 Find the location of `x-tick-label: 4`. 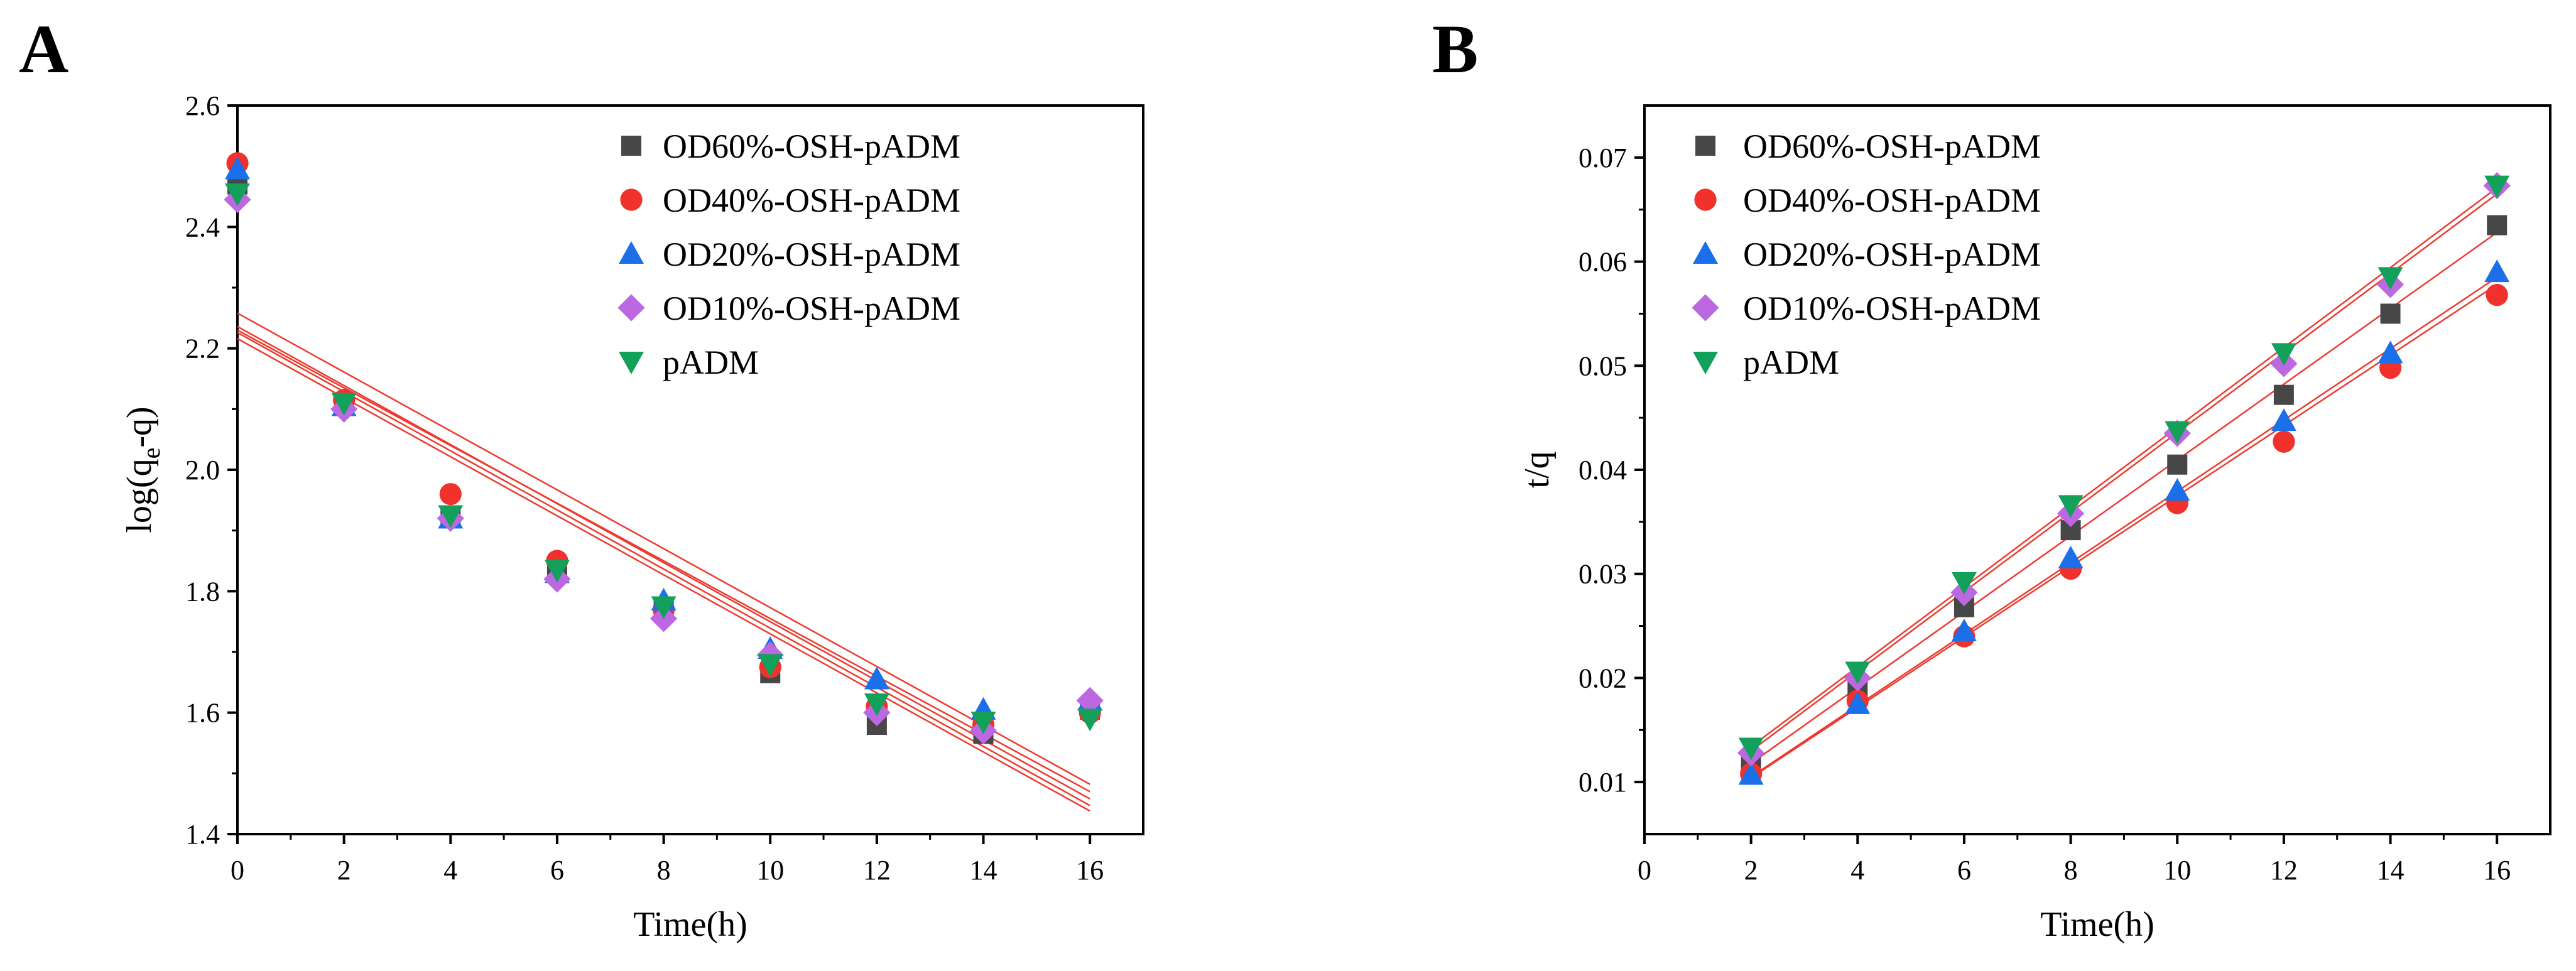

x-tick-label: 4 is located at coordinates (450, 871).